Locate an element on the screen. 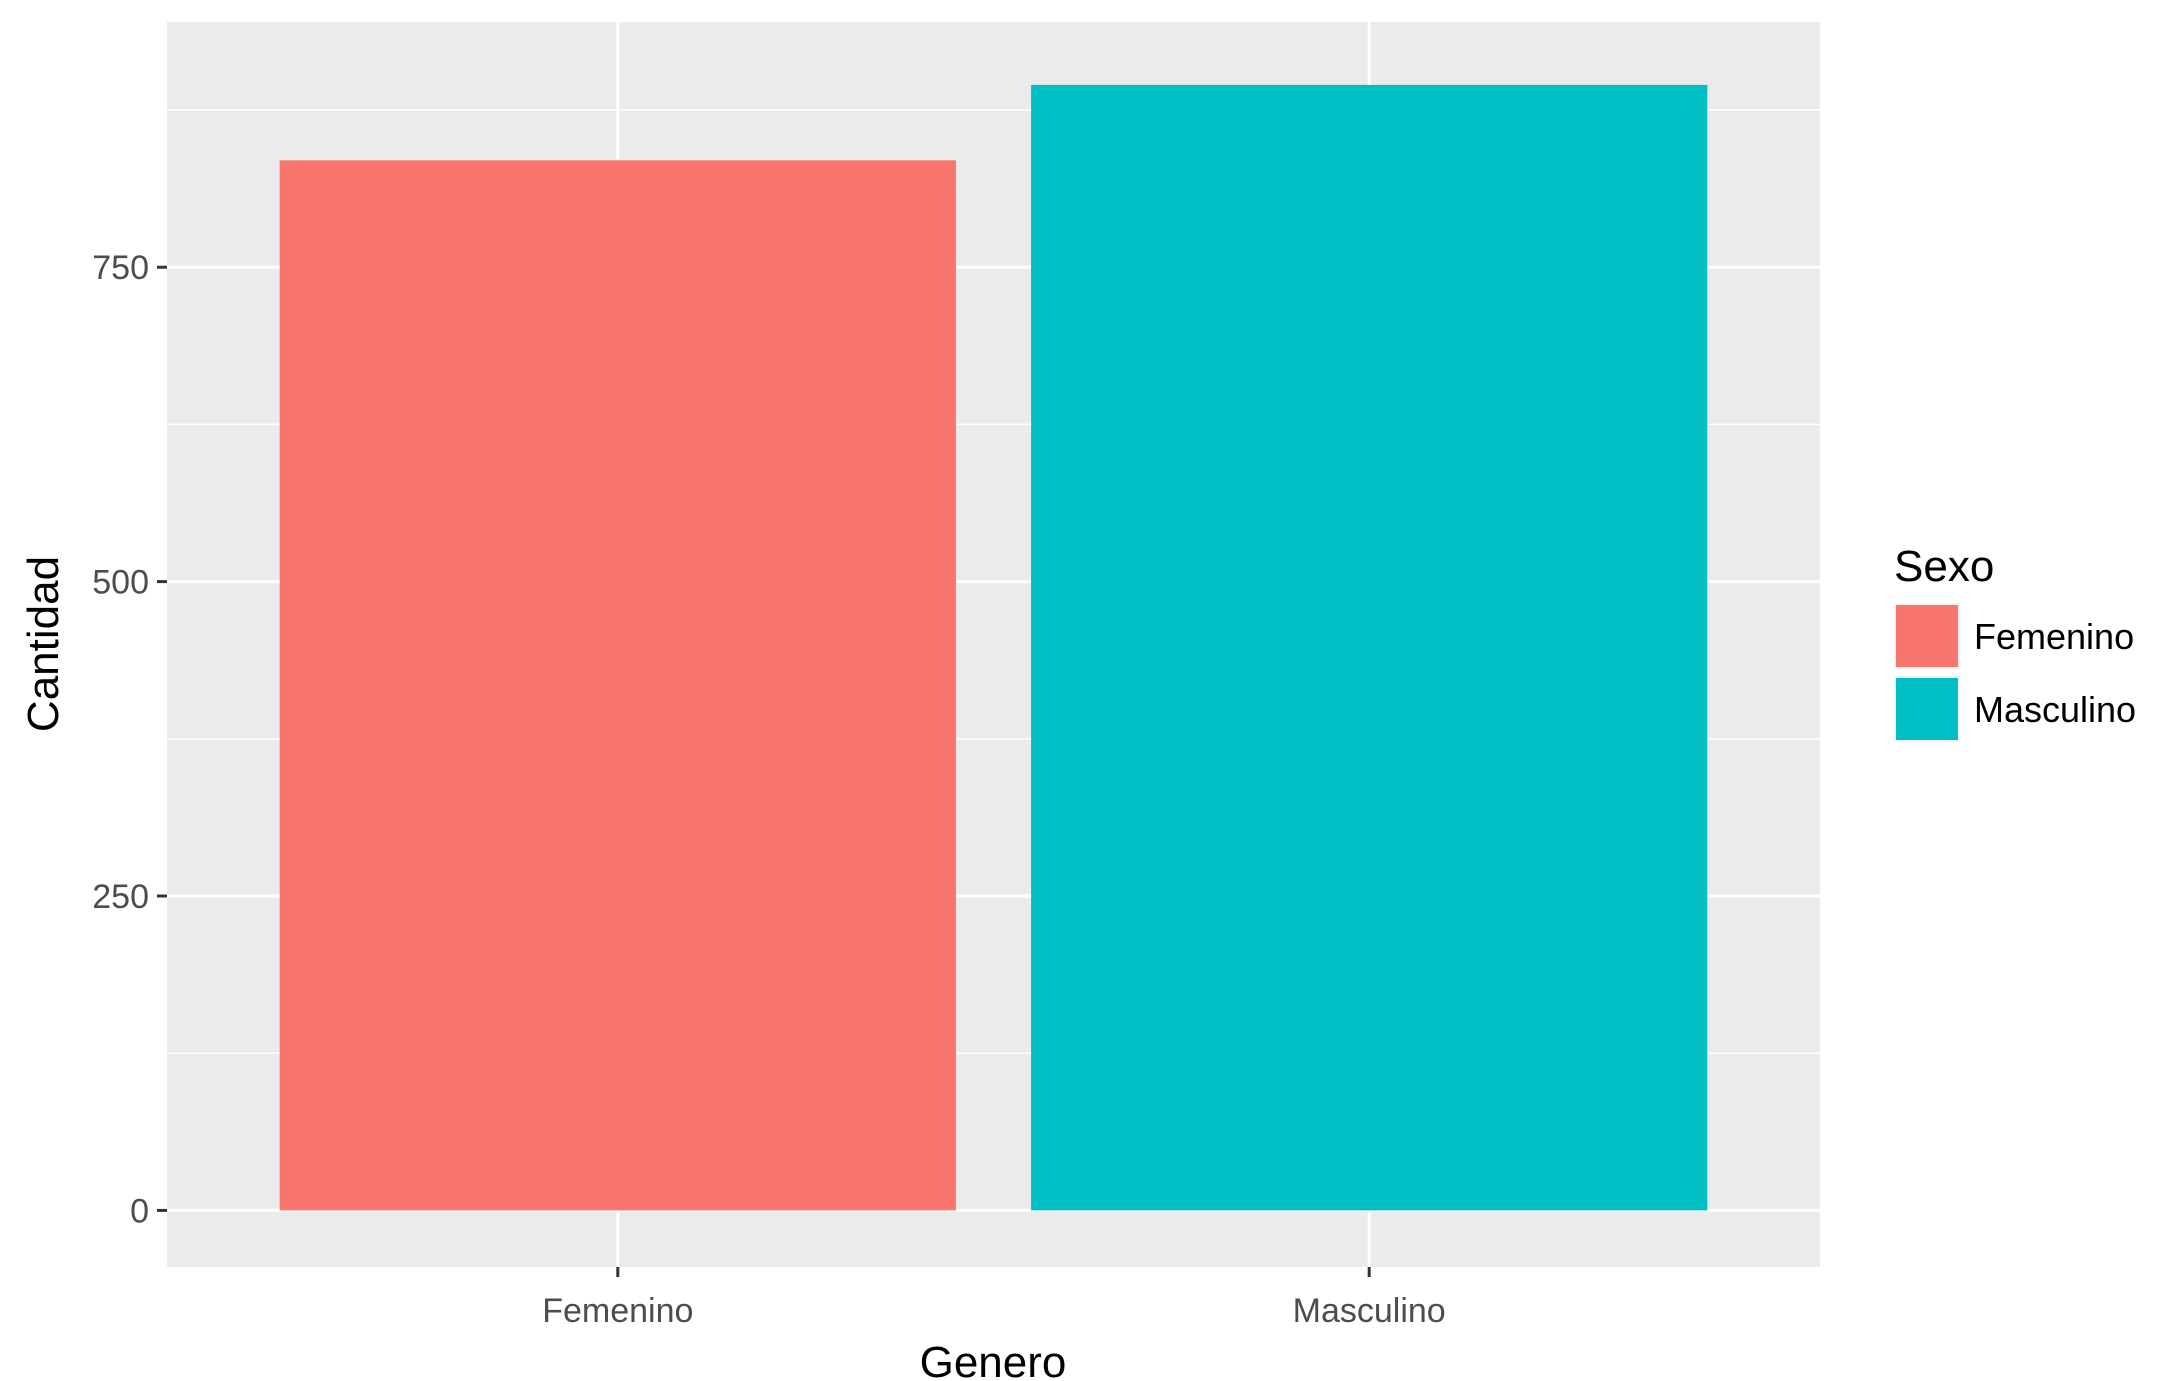 The image size is (2159, 1381). y-tick-label: 500 is located at coordinates (120, 583).